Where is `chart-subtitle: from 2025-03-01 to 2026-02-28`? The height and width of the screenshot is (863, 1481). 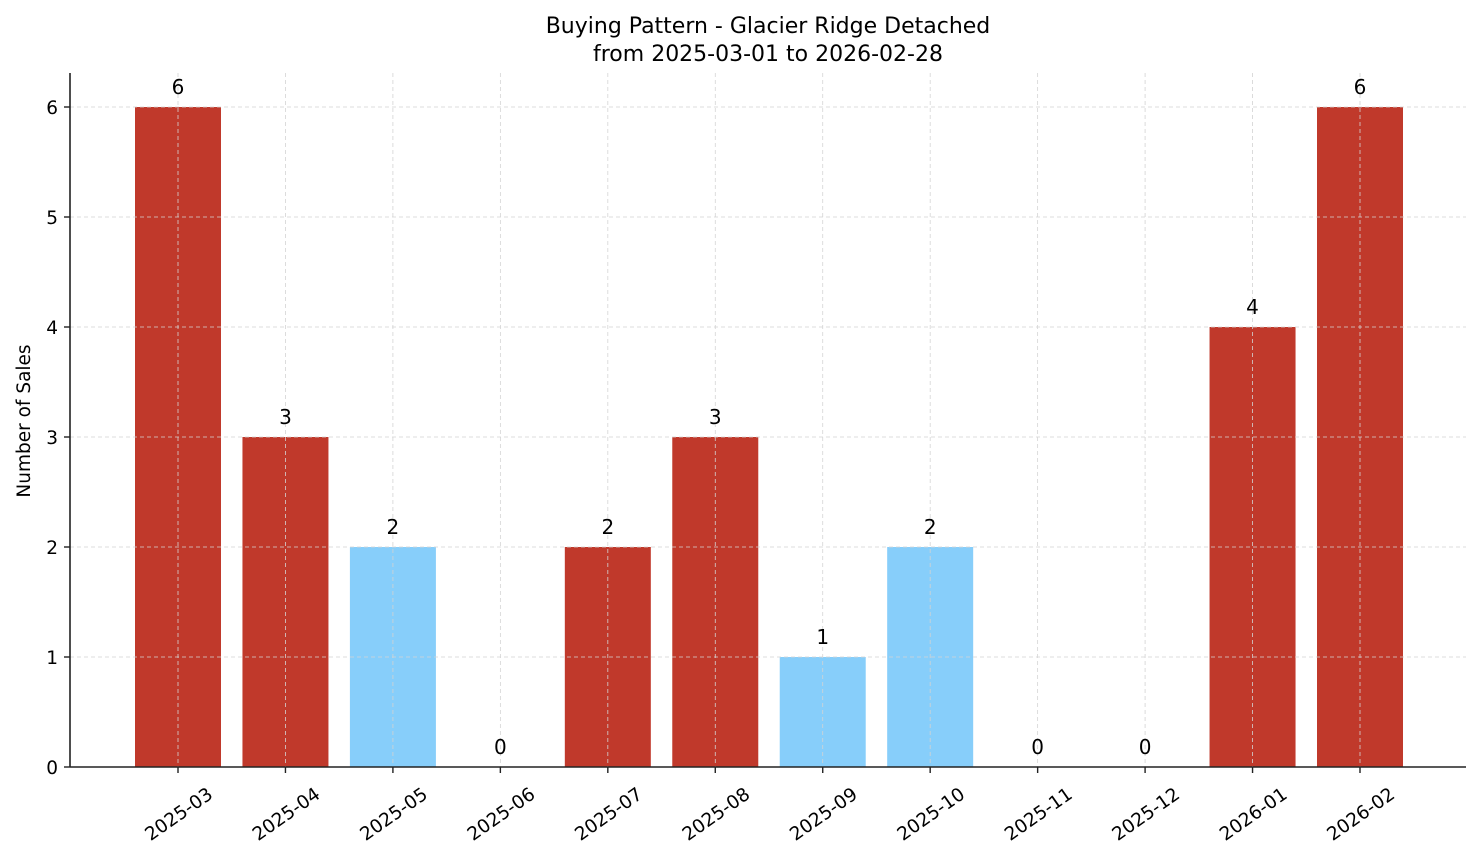 chart-subtitle: from 2025-03-01 to 2026-02-28 is located at coordinates (768, 54).